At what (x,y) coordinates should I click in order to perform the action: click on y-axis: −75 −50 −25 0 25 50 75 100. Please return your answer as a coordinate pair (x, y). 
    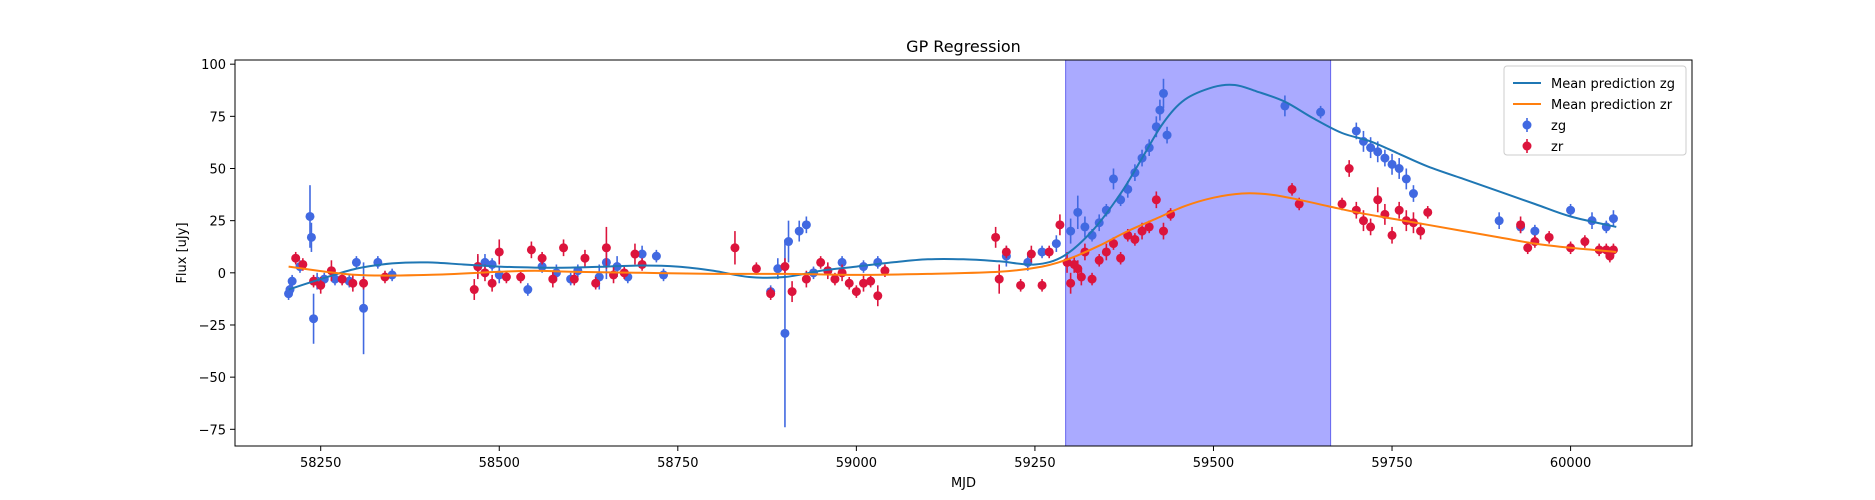
    Looking at the image, I should click on (217, 248).